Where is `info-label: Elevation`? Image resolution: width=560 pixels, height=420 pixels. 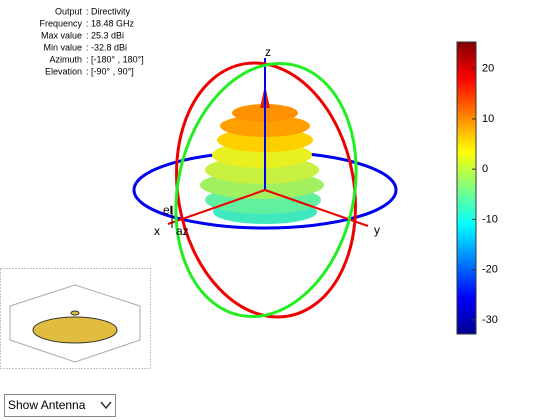 info-label: Elevation is located at coordinates (63, 71).